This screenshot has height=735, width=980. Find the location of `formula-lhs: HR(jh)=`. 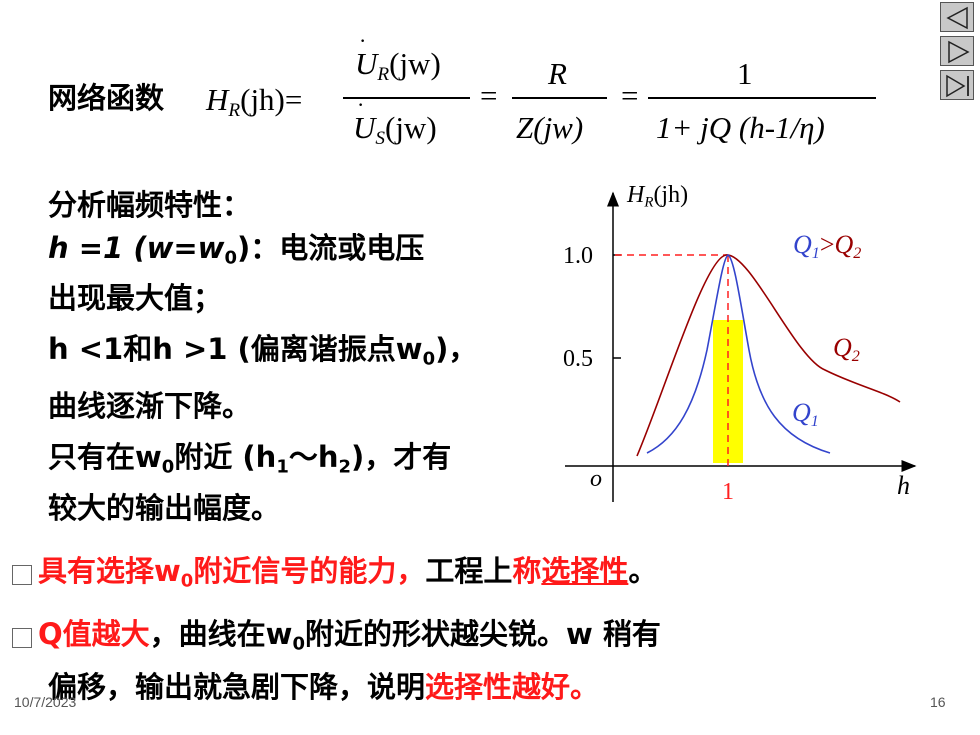

formula-lhs: HR(jh)= is located at coordinates (254, 101).